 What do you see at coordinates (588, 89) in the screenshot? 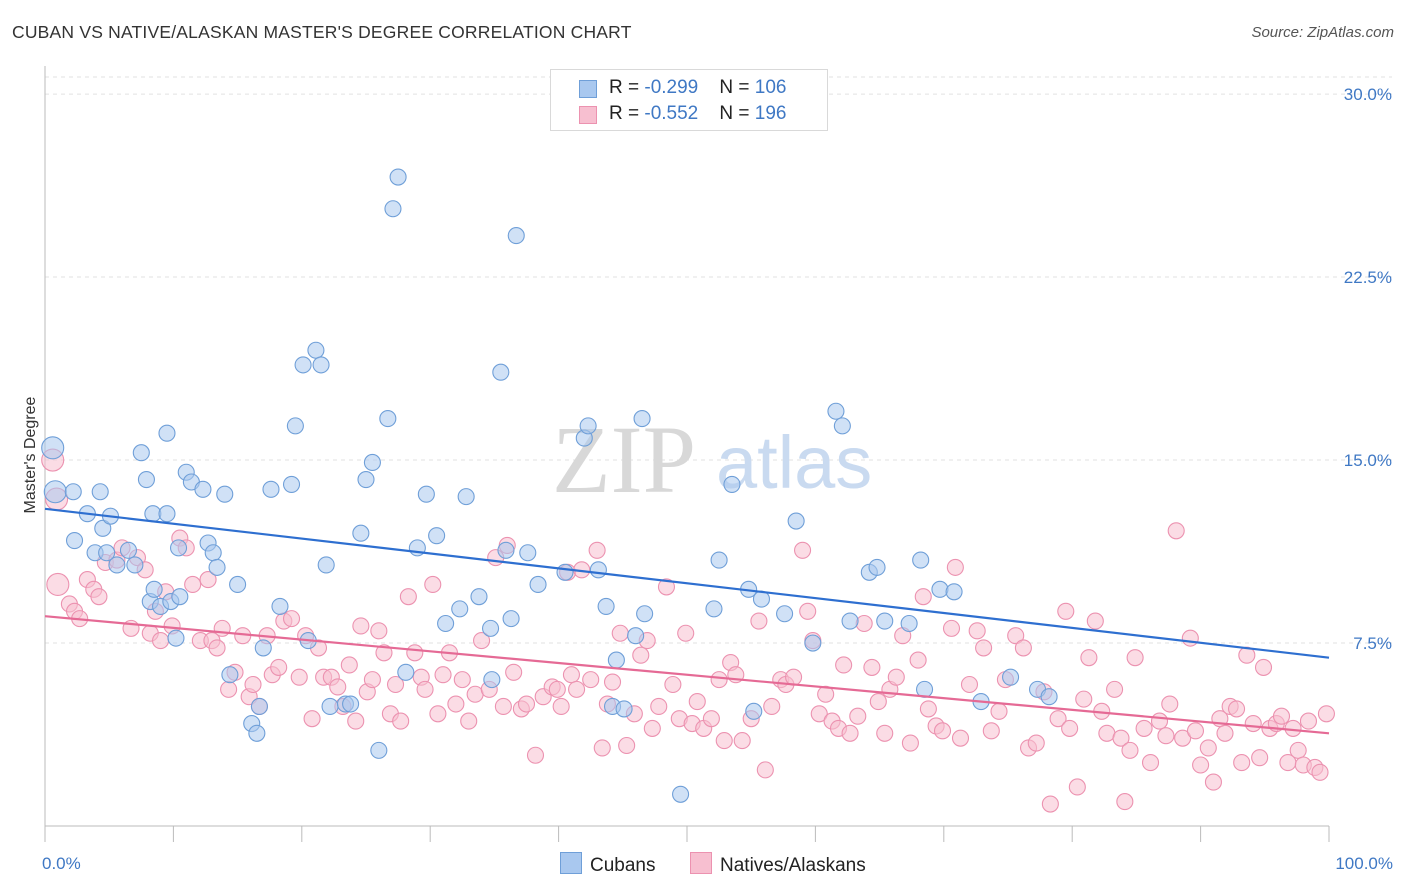
I see `legend-swatch-cubans` at bounding box center [588, 89].